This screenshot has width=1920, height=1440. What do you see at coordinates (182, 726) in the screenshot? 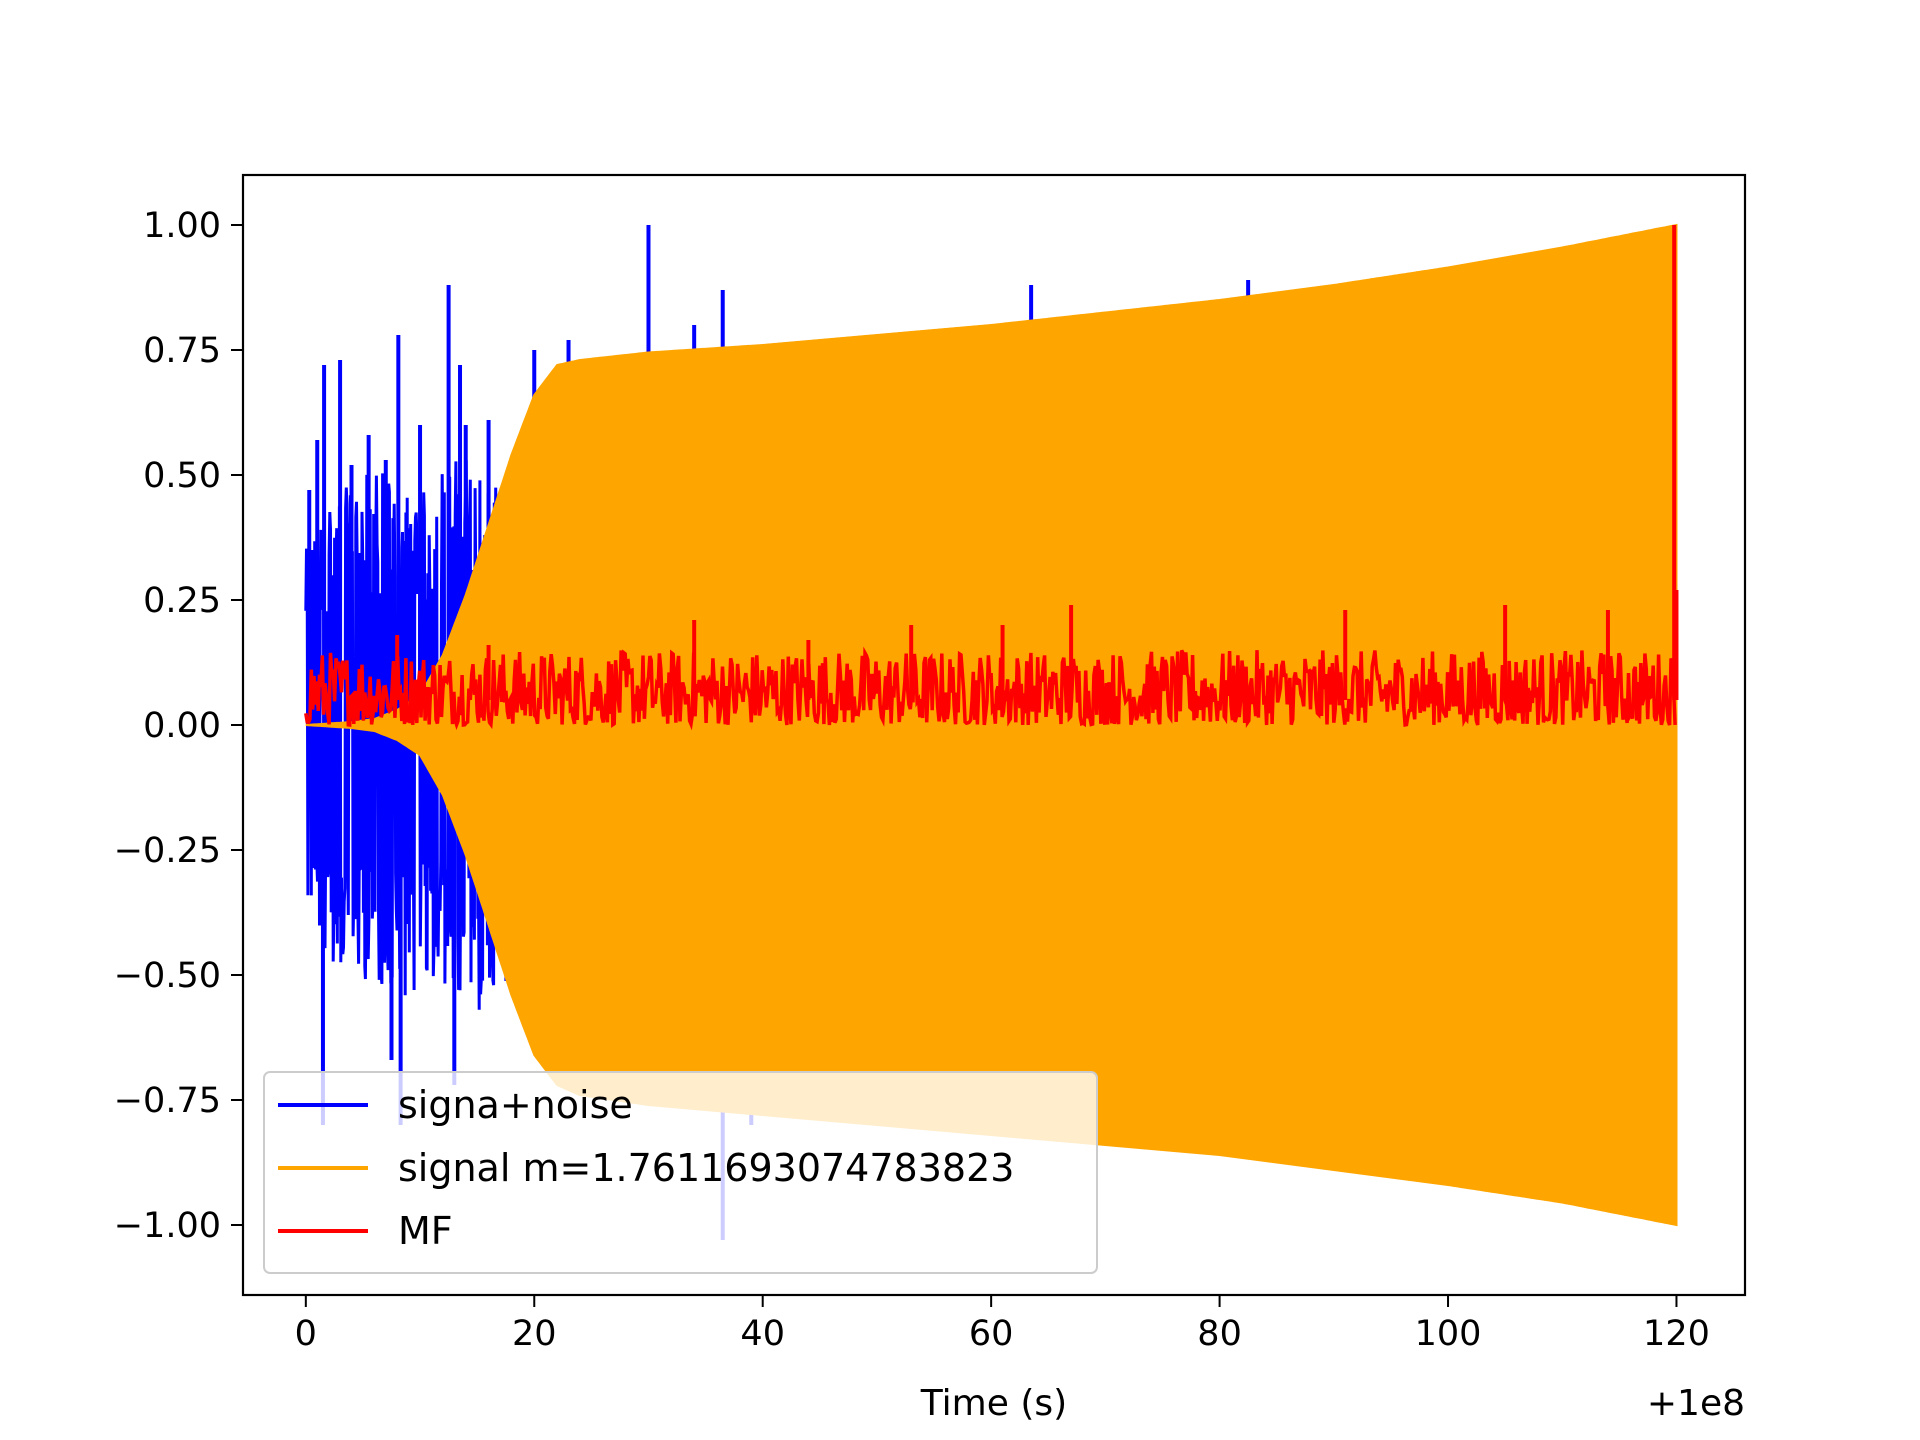
I see `y-tick-label: 0.00` at bounding box center [182, 726].